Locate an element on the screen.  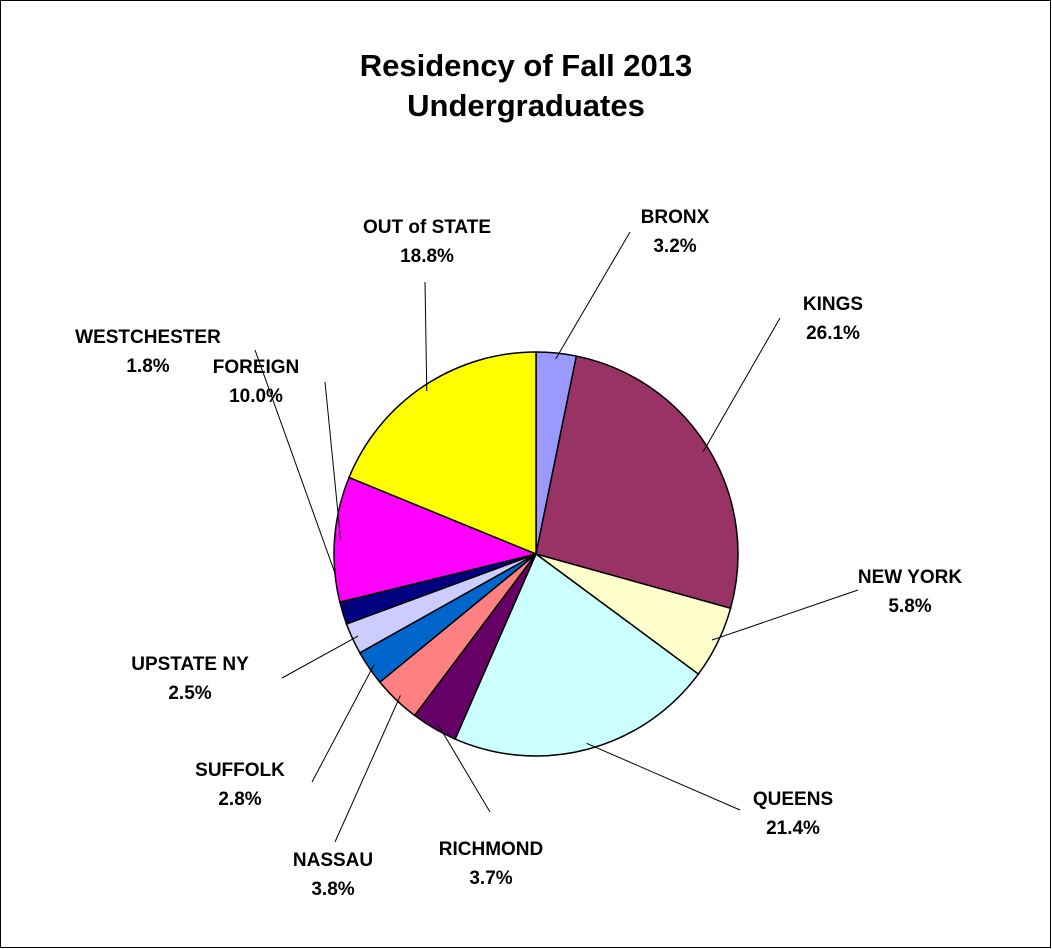
slice-label: NASSAU is located at coordinates (333, 860).